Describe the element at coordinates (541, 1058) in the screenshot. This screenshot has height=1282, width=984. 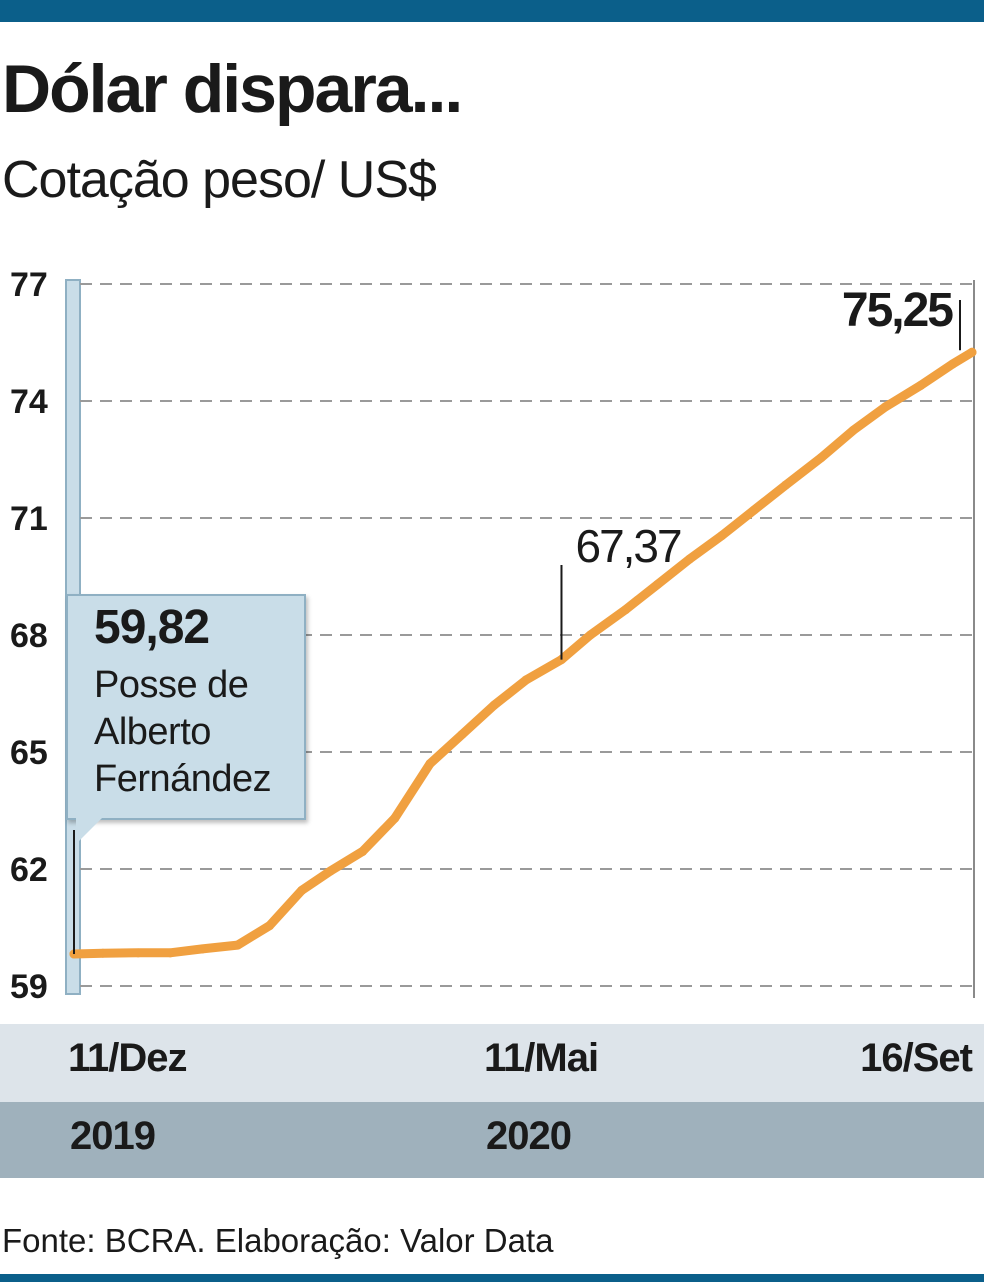
I see `x-tick-label-mai: 11/Mai` at that location.